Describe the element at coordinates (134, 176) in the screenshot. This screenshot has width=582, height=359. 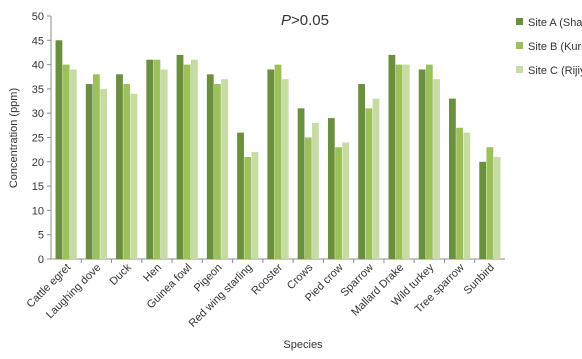
I see `bar-site-c-rijiyar-lemo-duck` at that location.